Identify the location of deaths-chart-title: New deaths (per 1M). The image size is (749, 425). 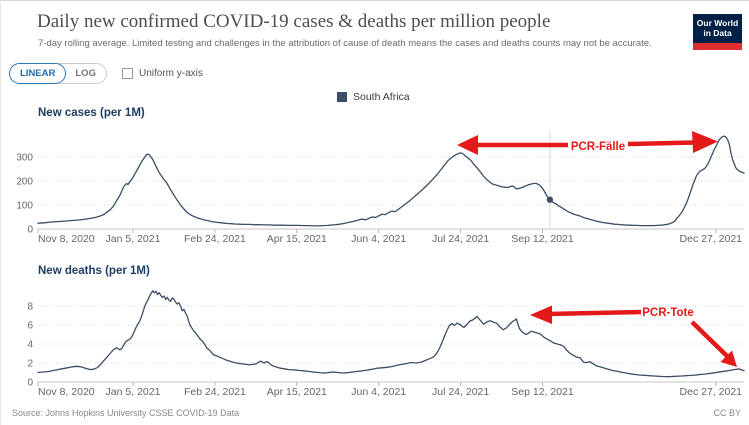
(94, 271).